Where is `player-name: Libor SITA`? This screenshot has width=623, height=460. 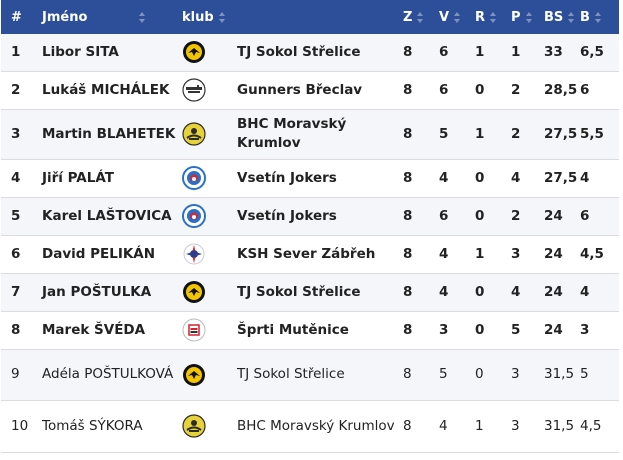 player-name: Libor SITA is located at coordinates (106, 53).